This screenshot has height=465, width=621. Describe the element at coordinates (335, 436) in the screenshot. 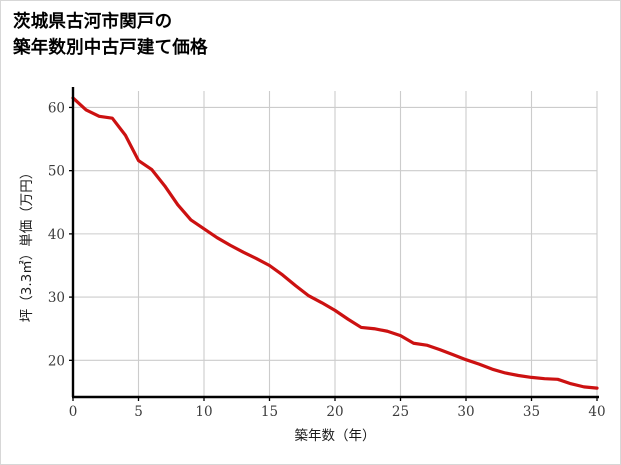

I see `x-axis-title: 築年数（年）` at that location.